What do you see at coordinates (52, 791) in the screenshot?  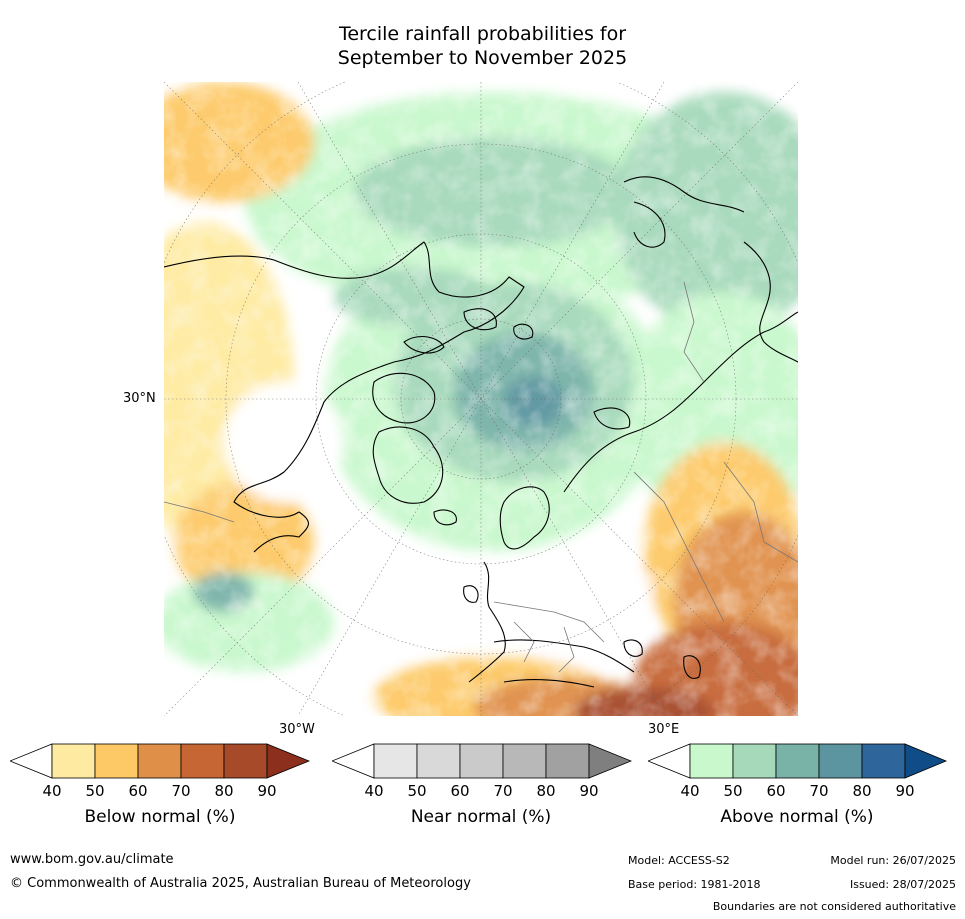 I see `below-tick: 40` at bounding box center [52, 791].